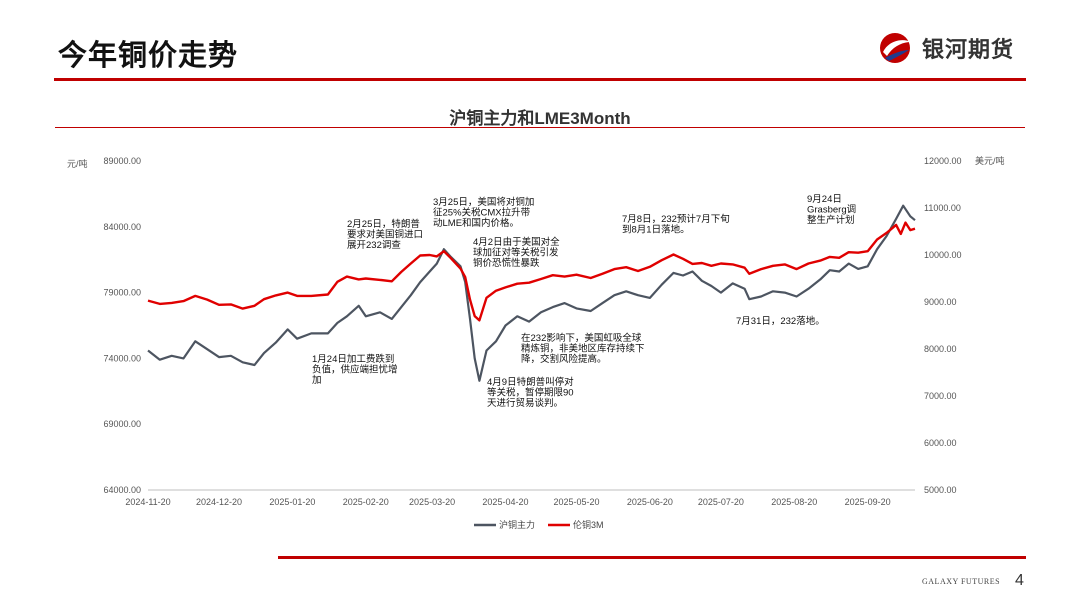 Image resolution: width=1080 pixels, height=608 pixels. Describe the element at coordinates (383, 224) in the screenshot. I see `annotation-2: 2月25日，特朗普` at that location.